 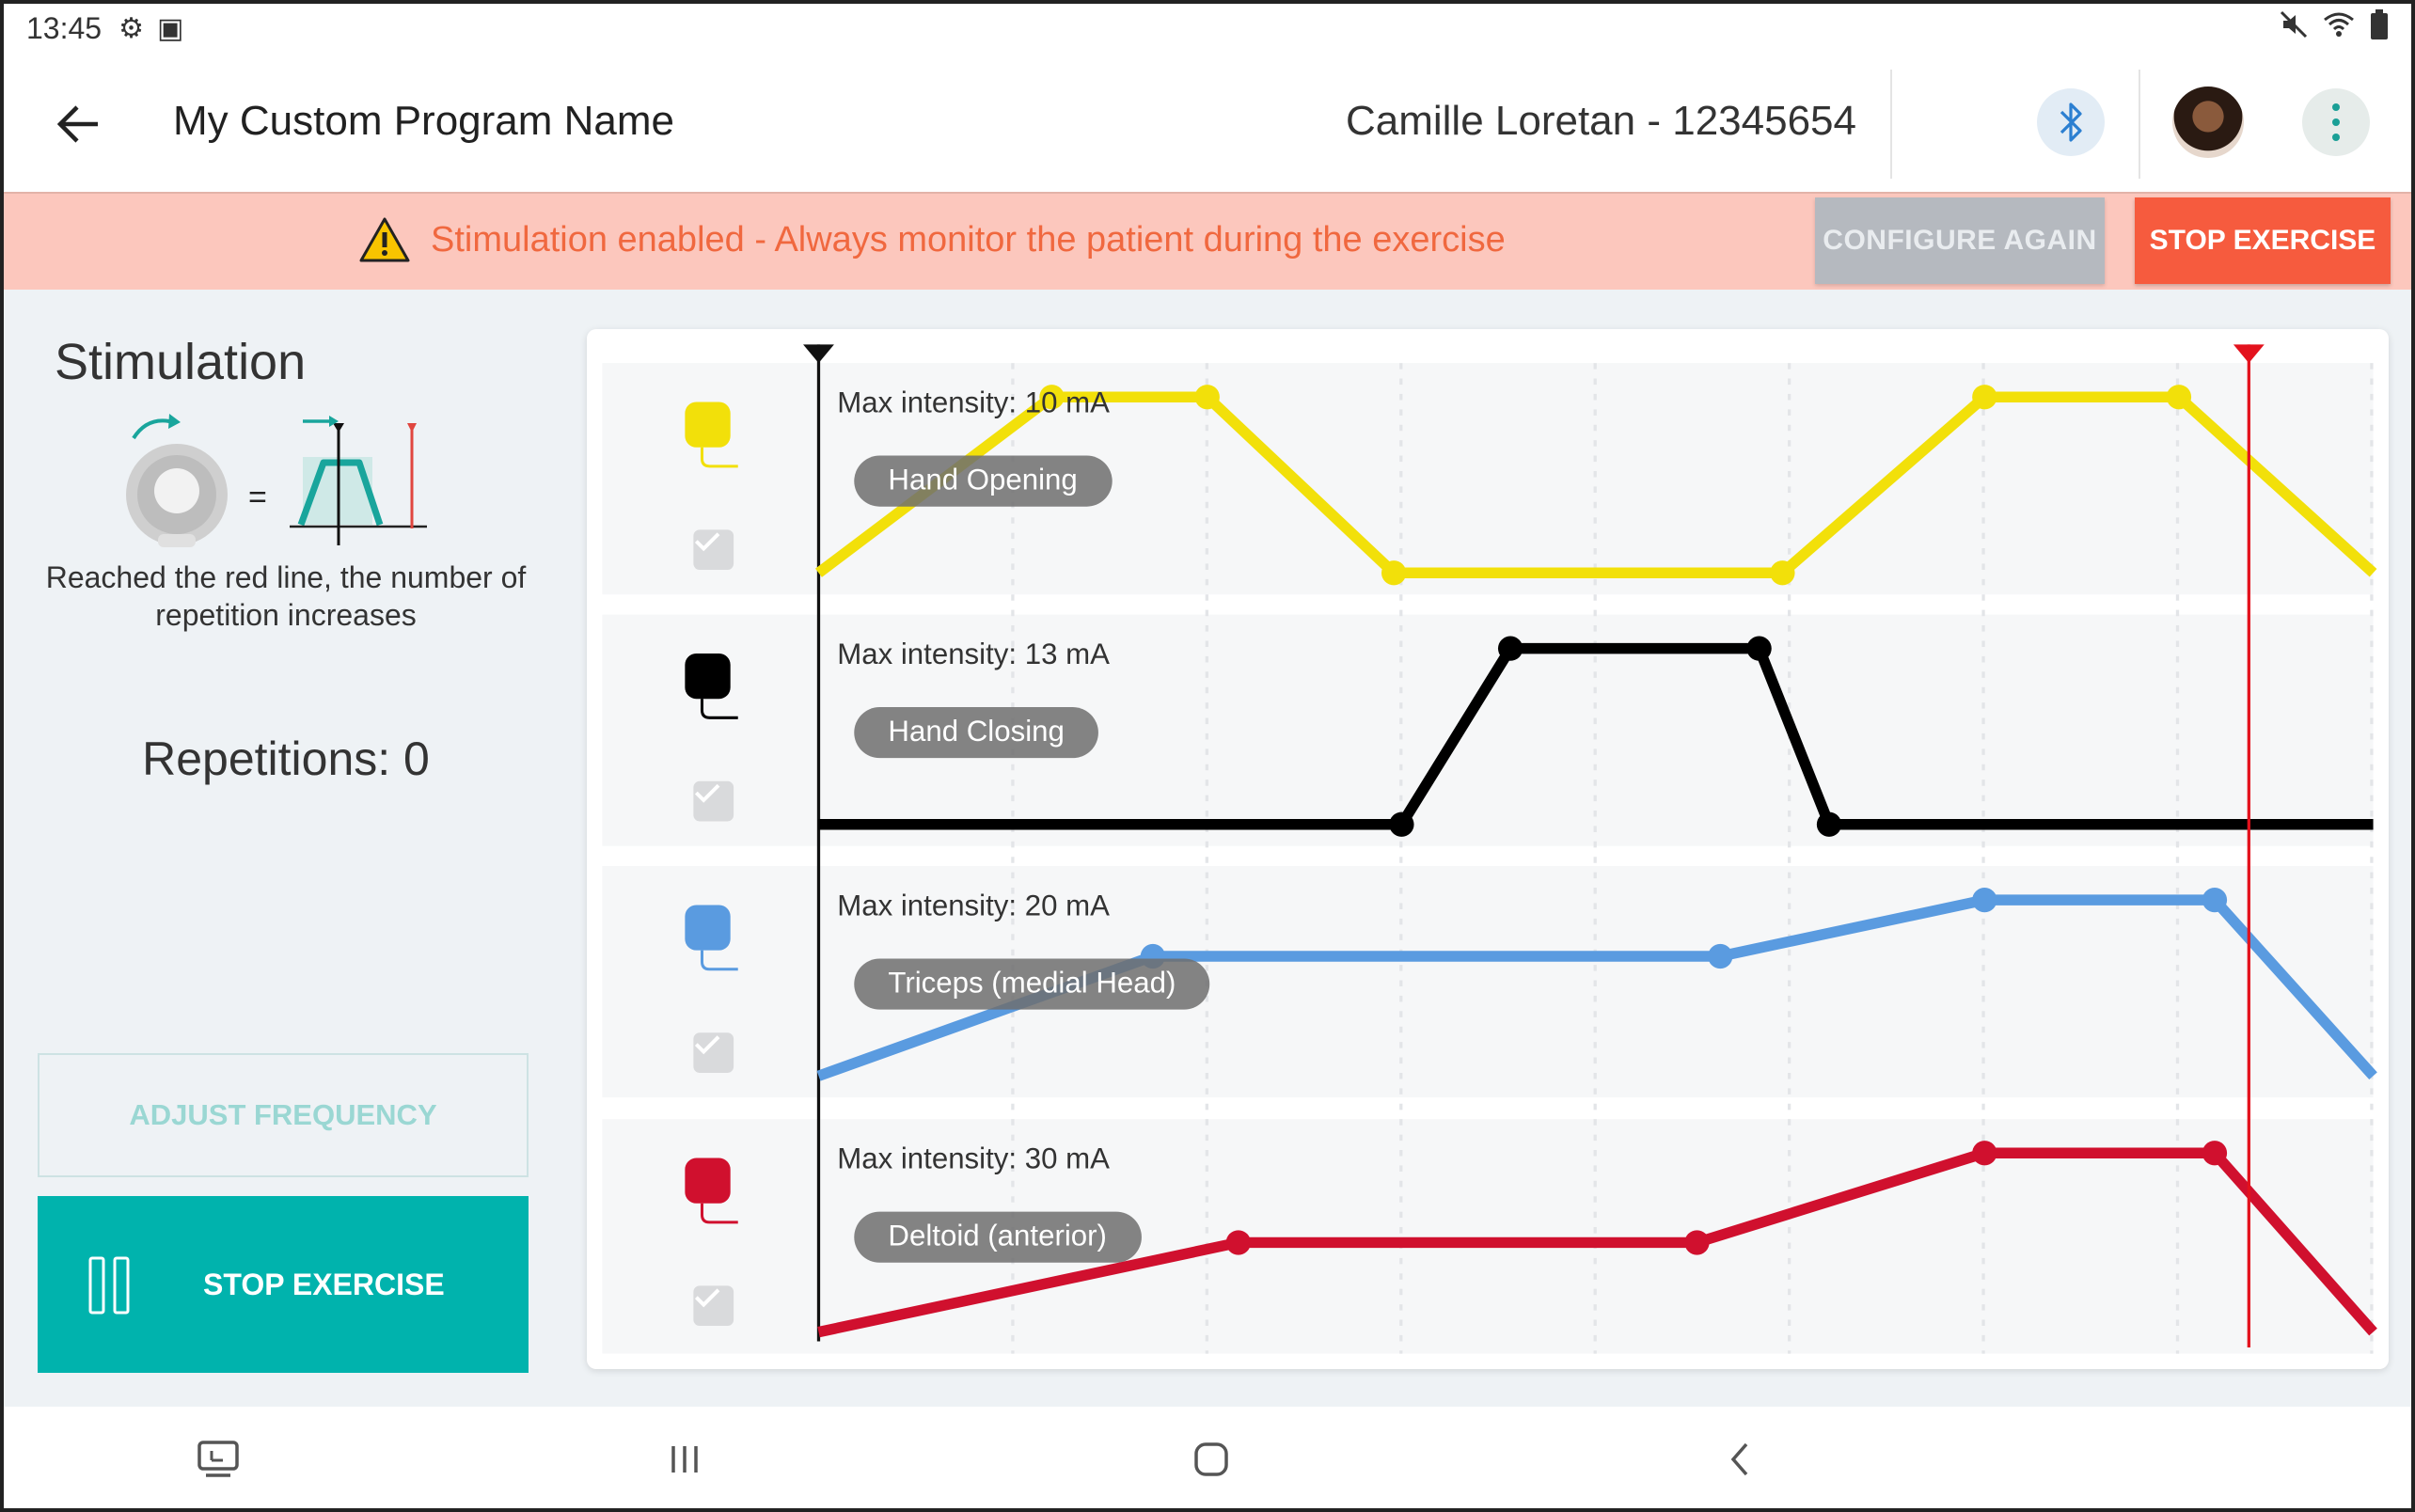 What do you see at coordinates (2339, 28) in the screenshot?
I see `wifi-icon` at bounding box center [2339, 28].